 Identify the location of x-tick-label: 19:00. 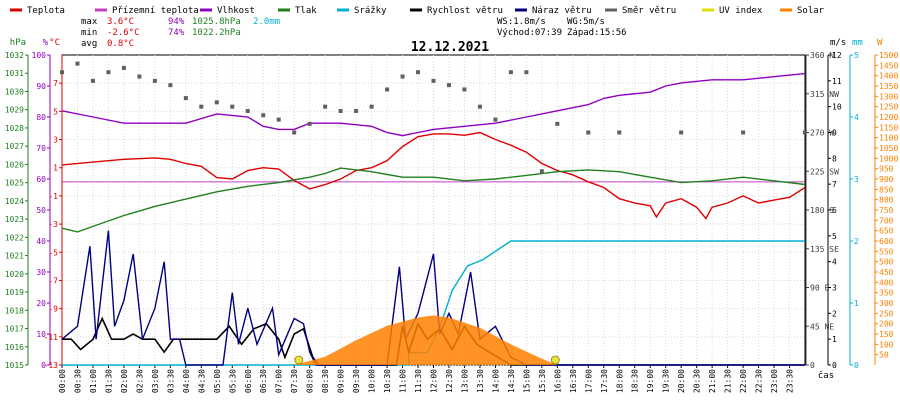
(650, 381).